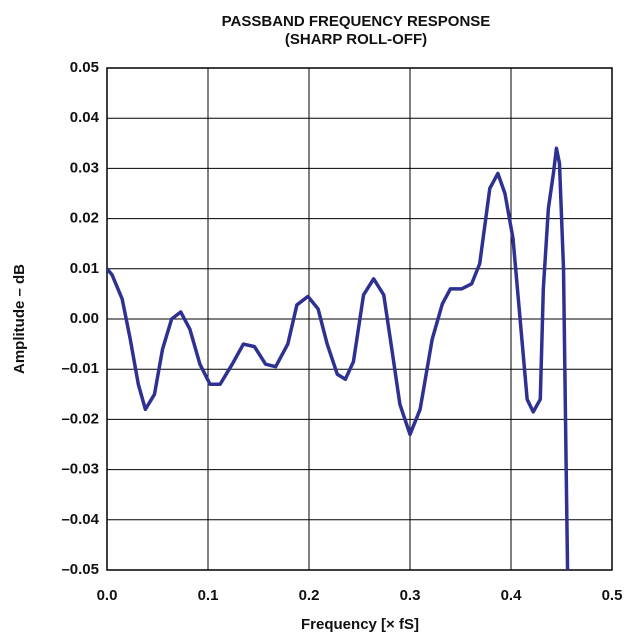 The image size is (631, 639). What do you see at coordinates (410, 595) in the screenshot?
I see `x-tick-label: 0.3` at bounding box center [410, 595].